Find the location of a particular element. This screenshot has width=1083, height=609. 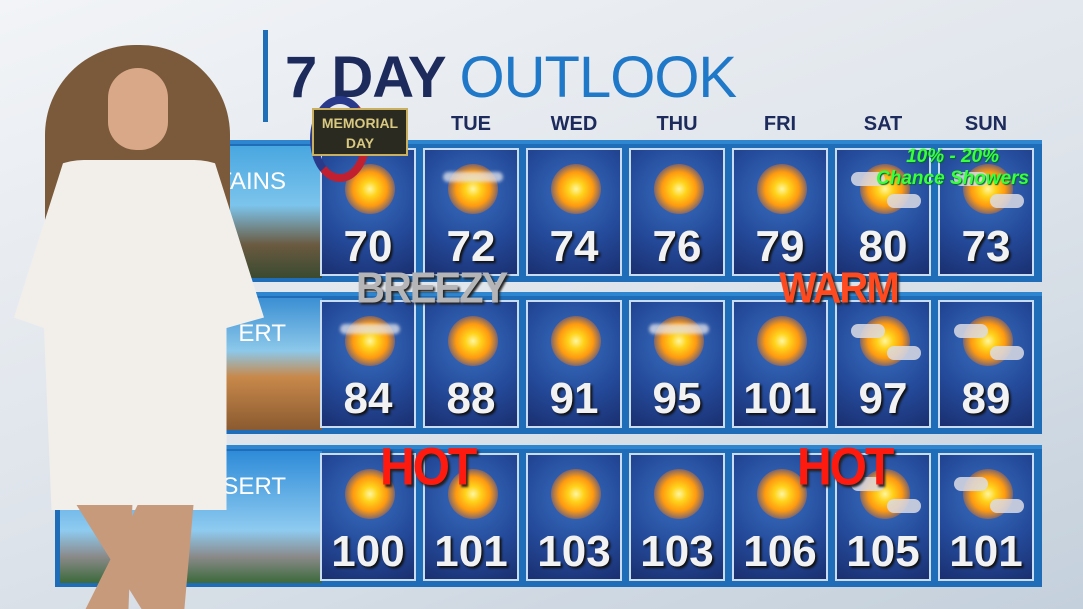

temperature: 74 is located at coordinates (574, 246).